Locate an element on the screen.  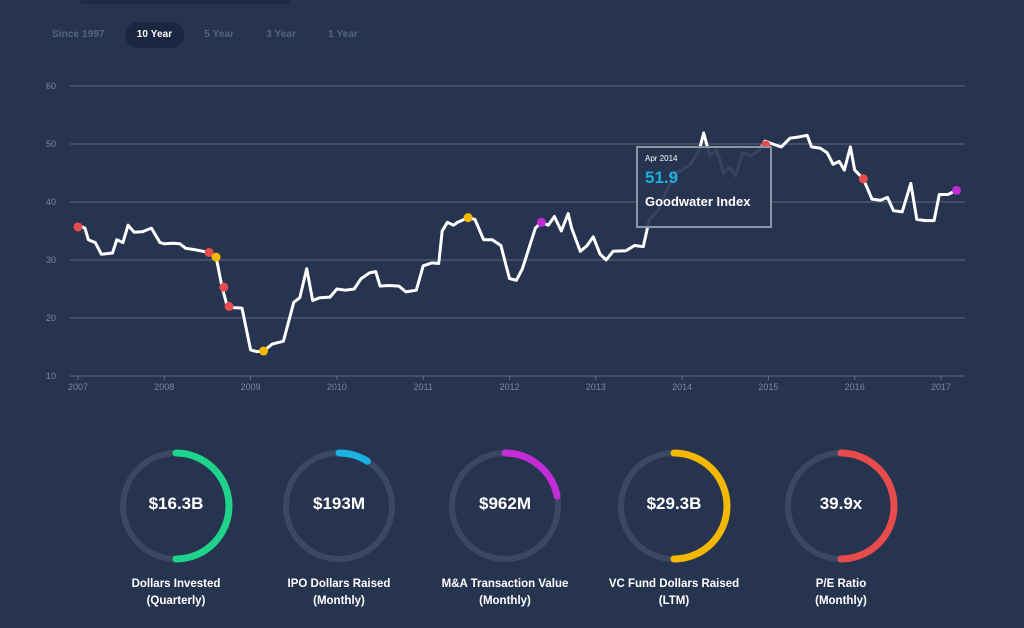
x-tick-label: 2017 is located at coordinates (941, 387).